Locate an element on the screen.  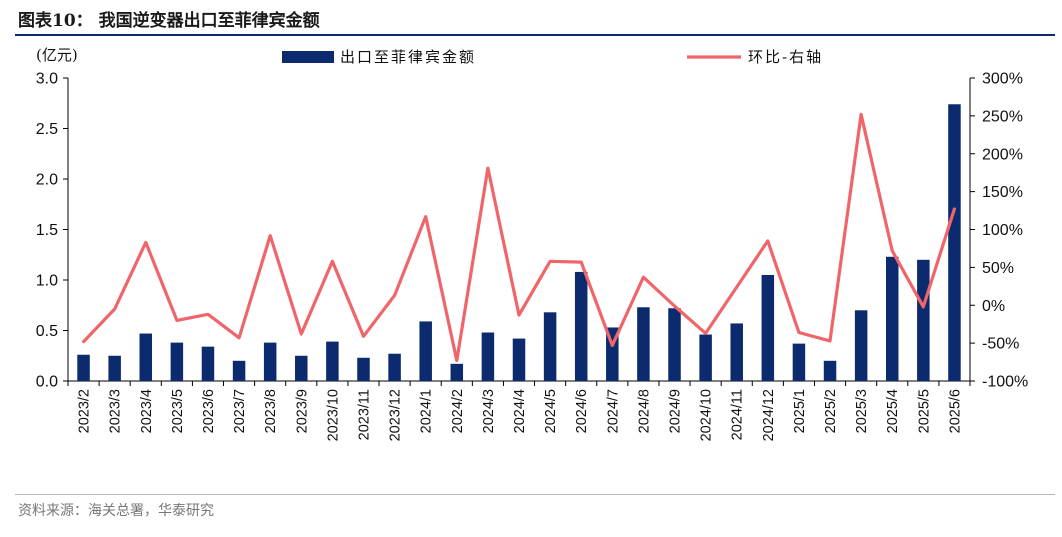
legend-label-line: 环比-右轴 is located at coordinates (785, 57).